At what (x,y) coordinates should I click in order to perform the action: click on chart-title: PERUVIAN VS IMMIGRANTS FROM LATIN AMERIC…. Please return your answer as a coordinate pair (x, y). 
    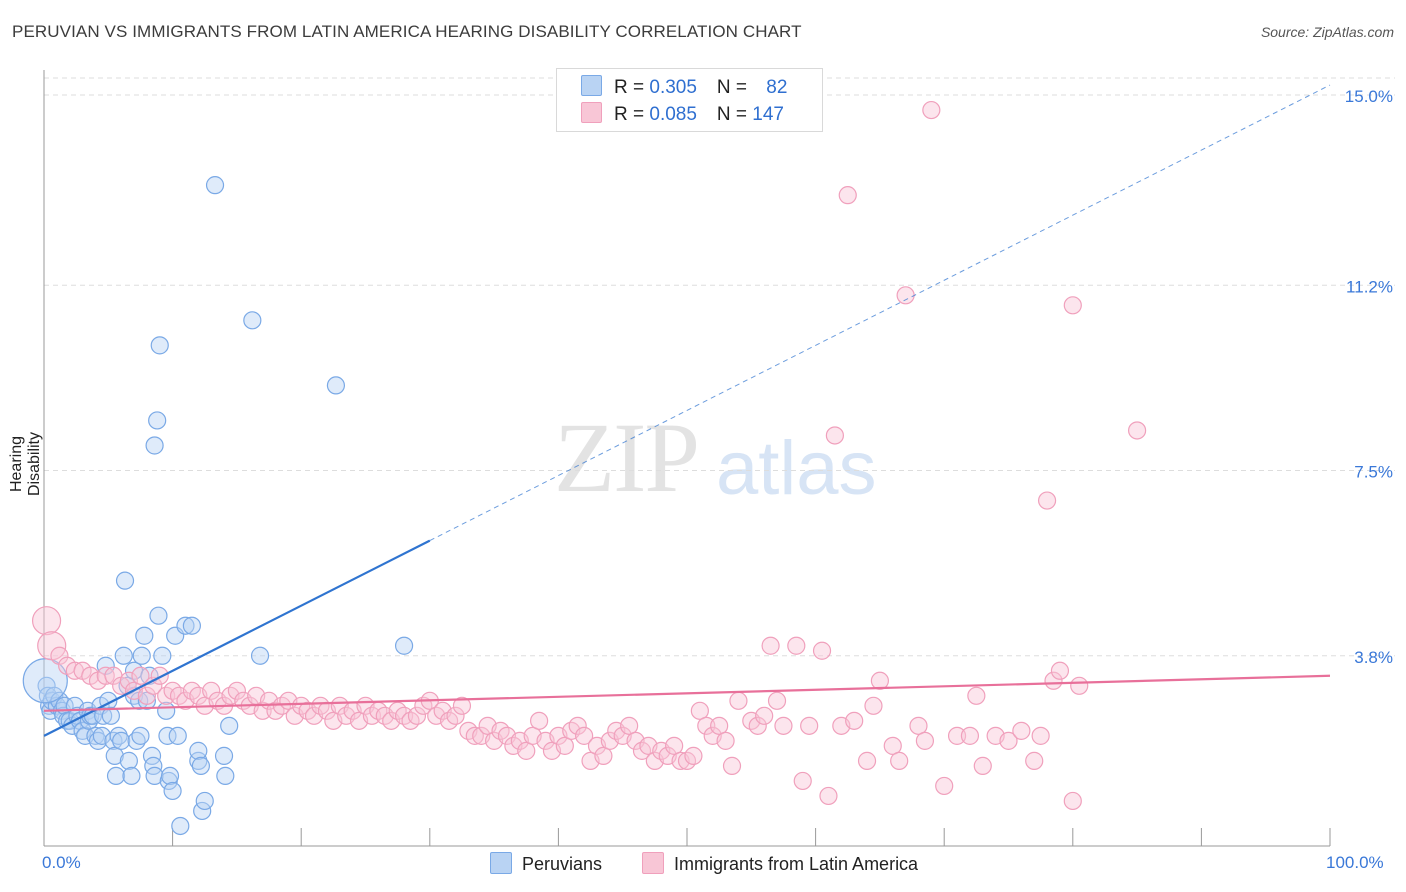
    Looking at the image, I should click on (407, 31).